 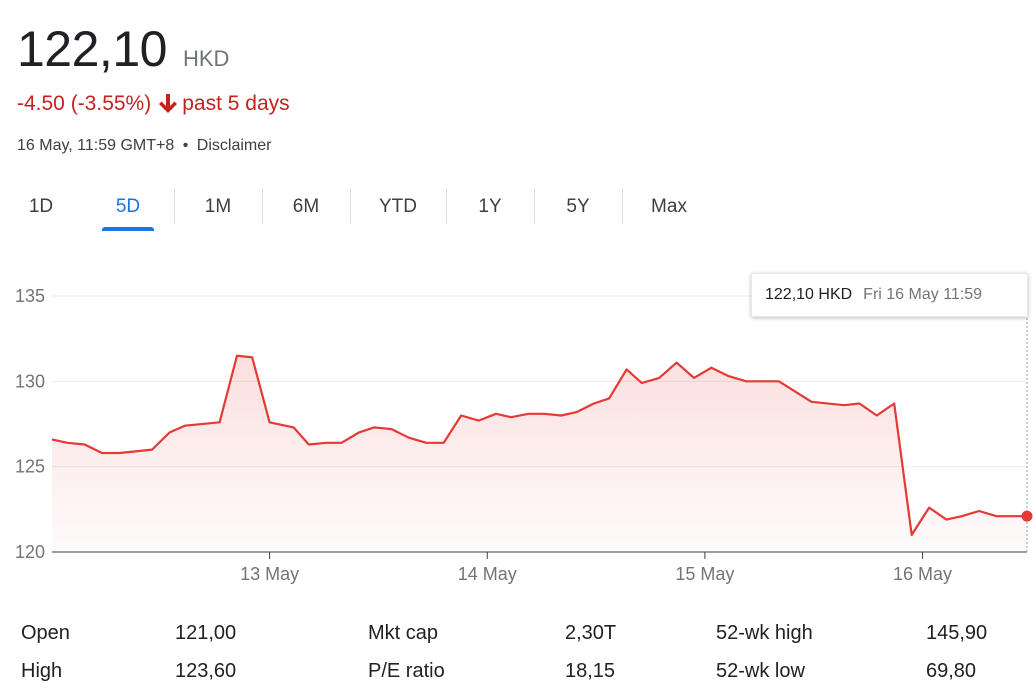 I want to click on tab-label: 5Y, so click(x=578, y=206).